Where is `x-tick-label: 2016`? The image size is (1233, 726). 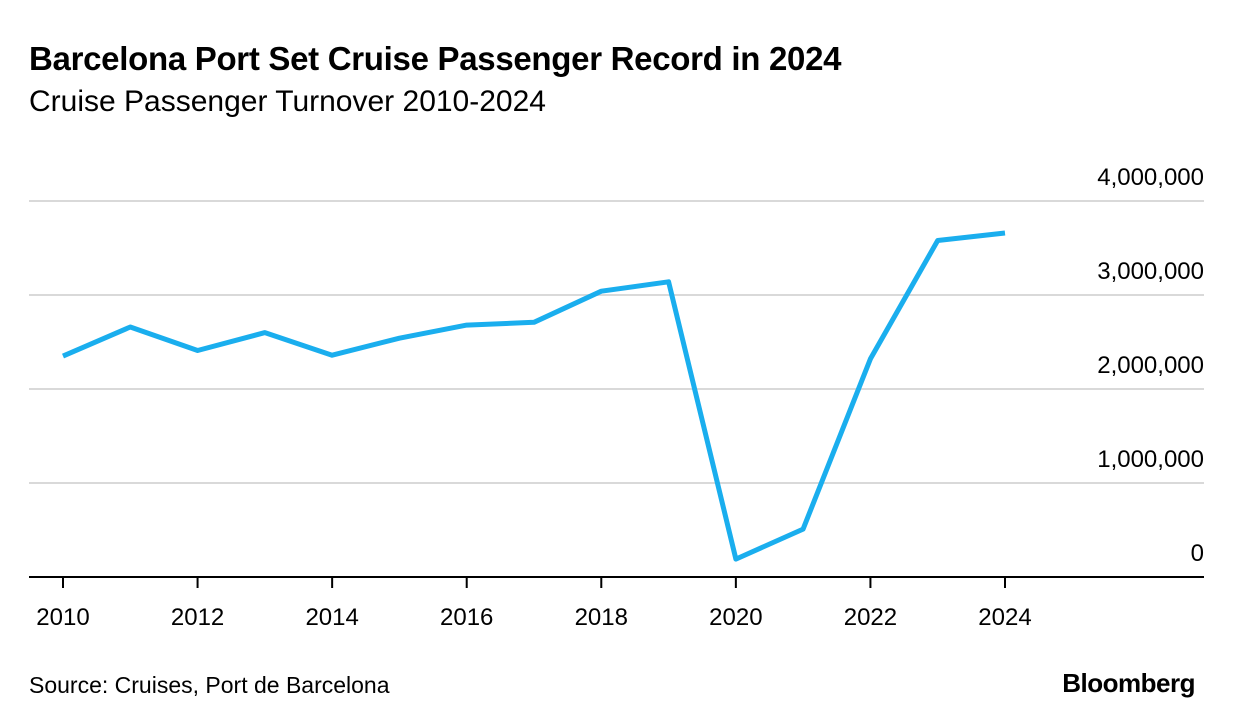
x-tick-label: 2016 is located at coordinates (466, 617).